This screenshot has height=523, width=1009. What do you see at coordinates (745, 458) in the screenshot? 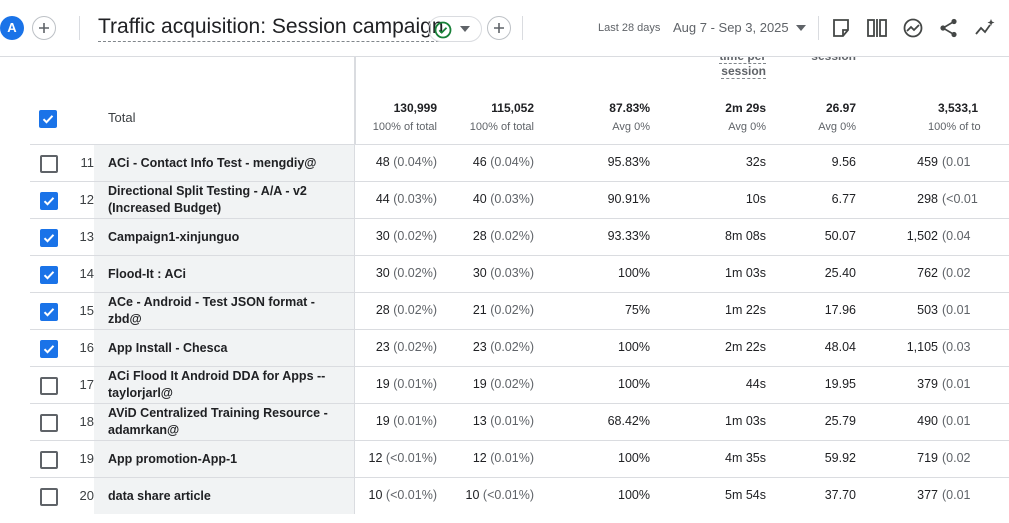
I see `metric-cell: 4m 35s` at bounding box center [745, 458].